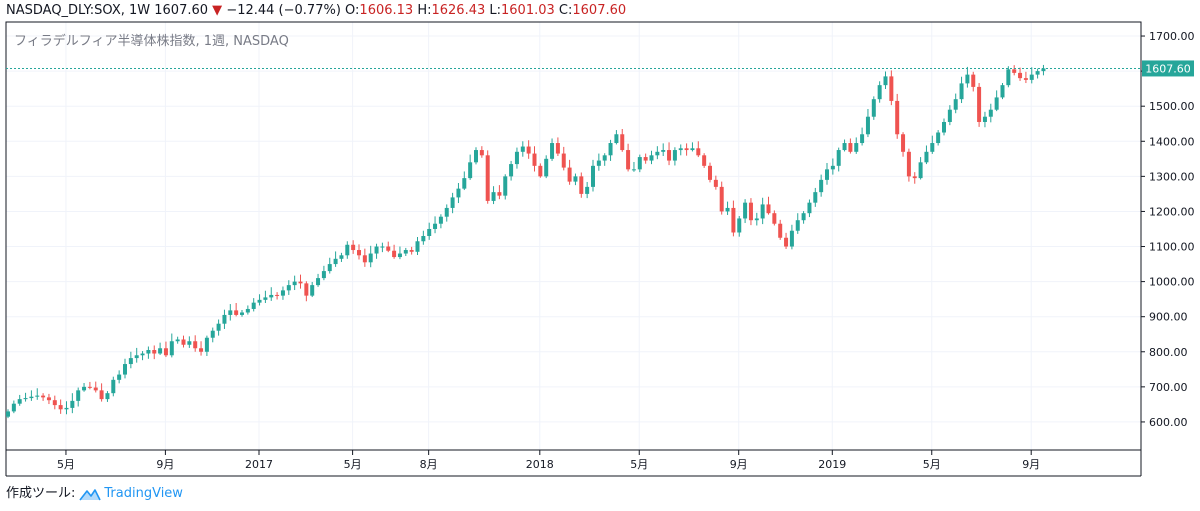  Describe the element at coordinates (217, 10) in the screenshot. I see `down-arrow-icon: ▼` at that location.